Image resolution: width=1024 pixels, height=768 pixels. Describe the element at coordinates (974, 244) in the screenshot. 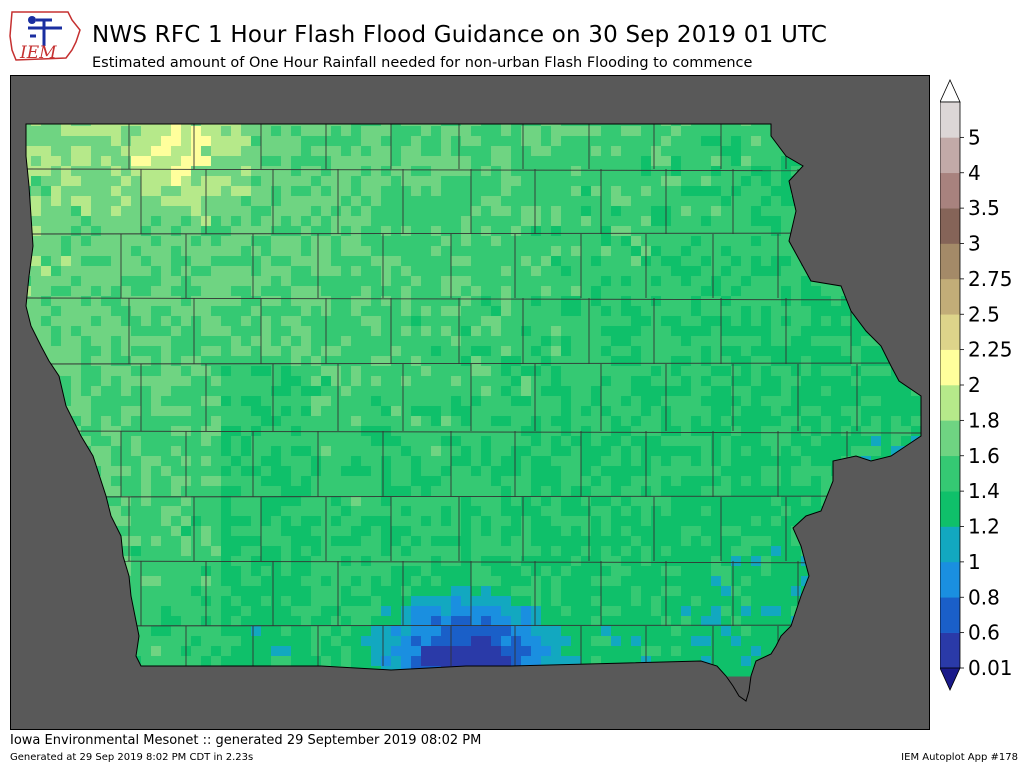

I see `colorbar-label: 3` at that location.